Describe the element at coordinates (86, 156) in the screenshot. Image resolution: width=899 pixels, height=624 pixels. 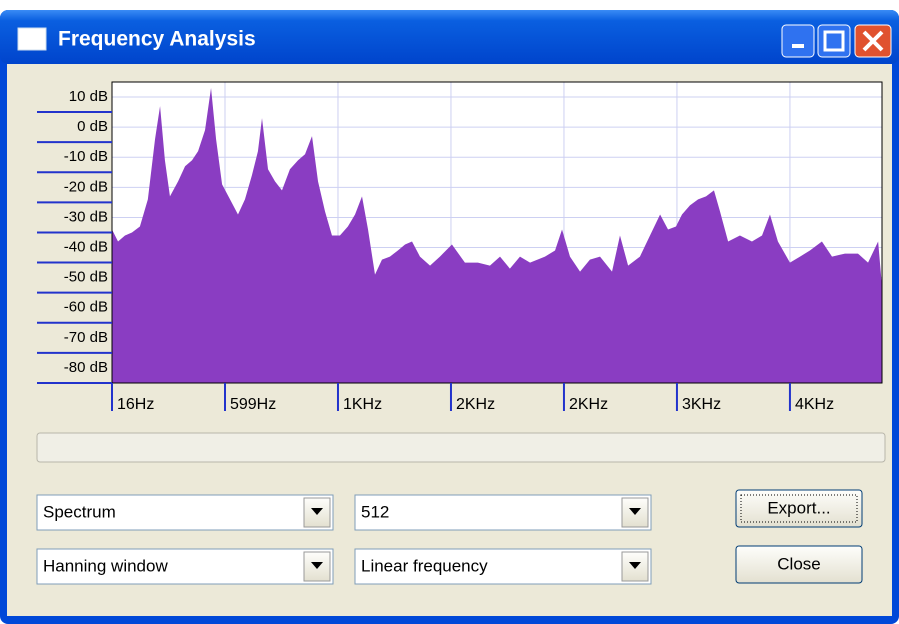
I see `y-tick-label: -10 dB` at that location.